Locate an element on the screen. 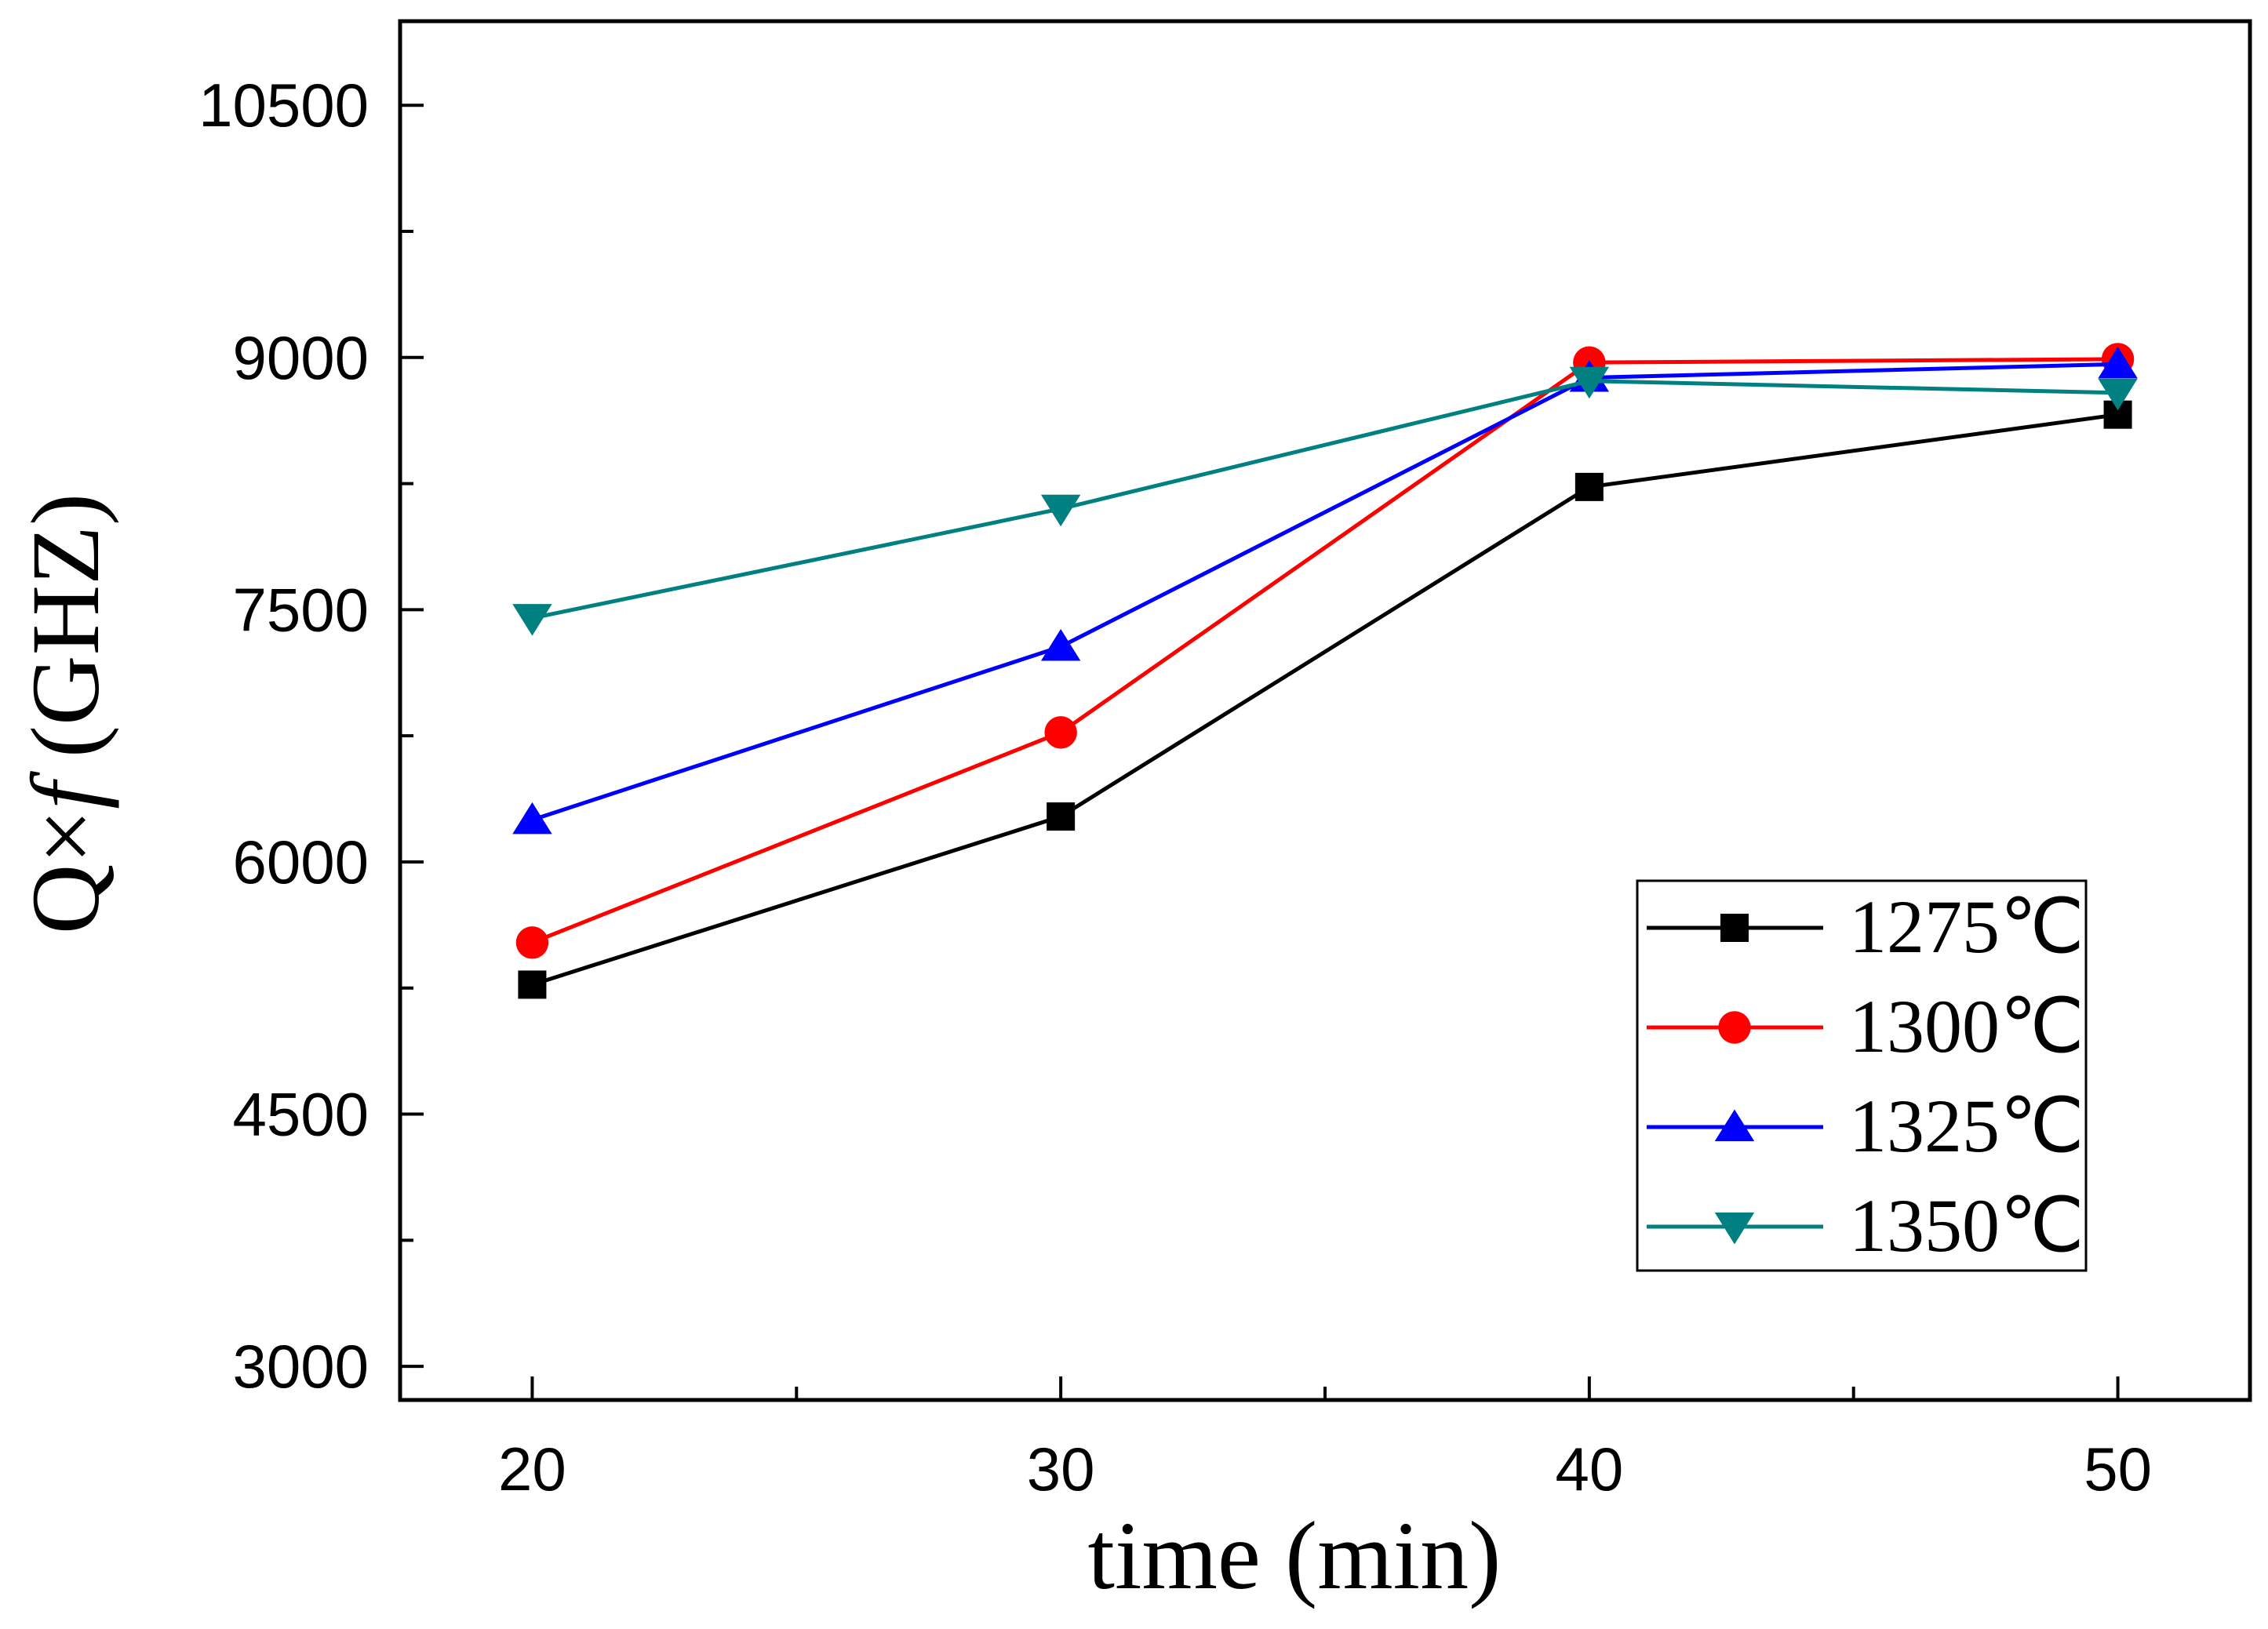  y-tick-label: 7500 is located at coordinates (300, 609).